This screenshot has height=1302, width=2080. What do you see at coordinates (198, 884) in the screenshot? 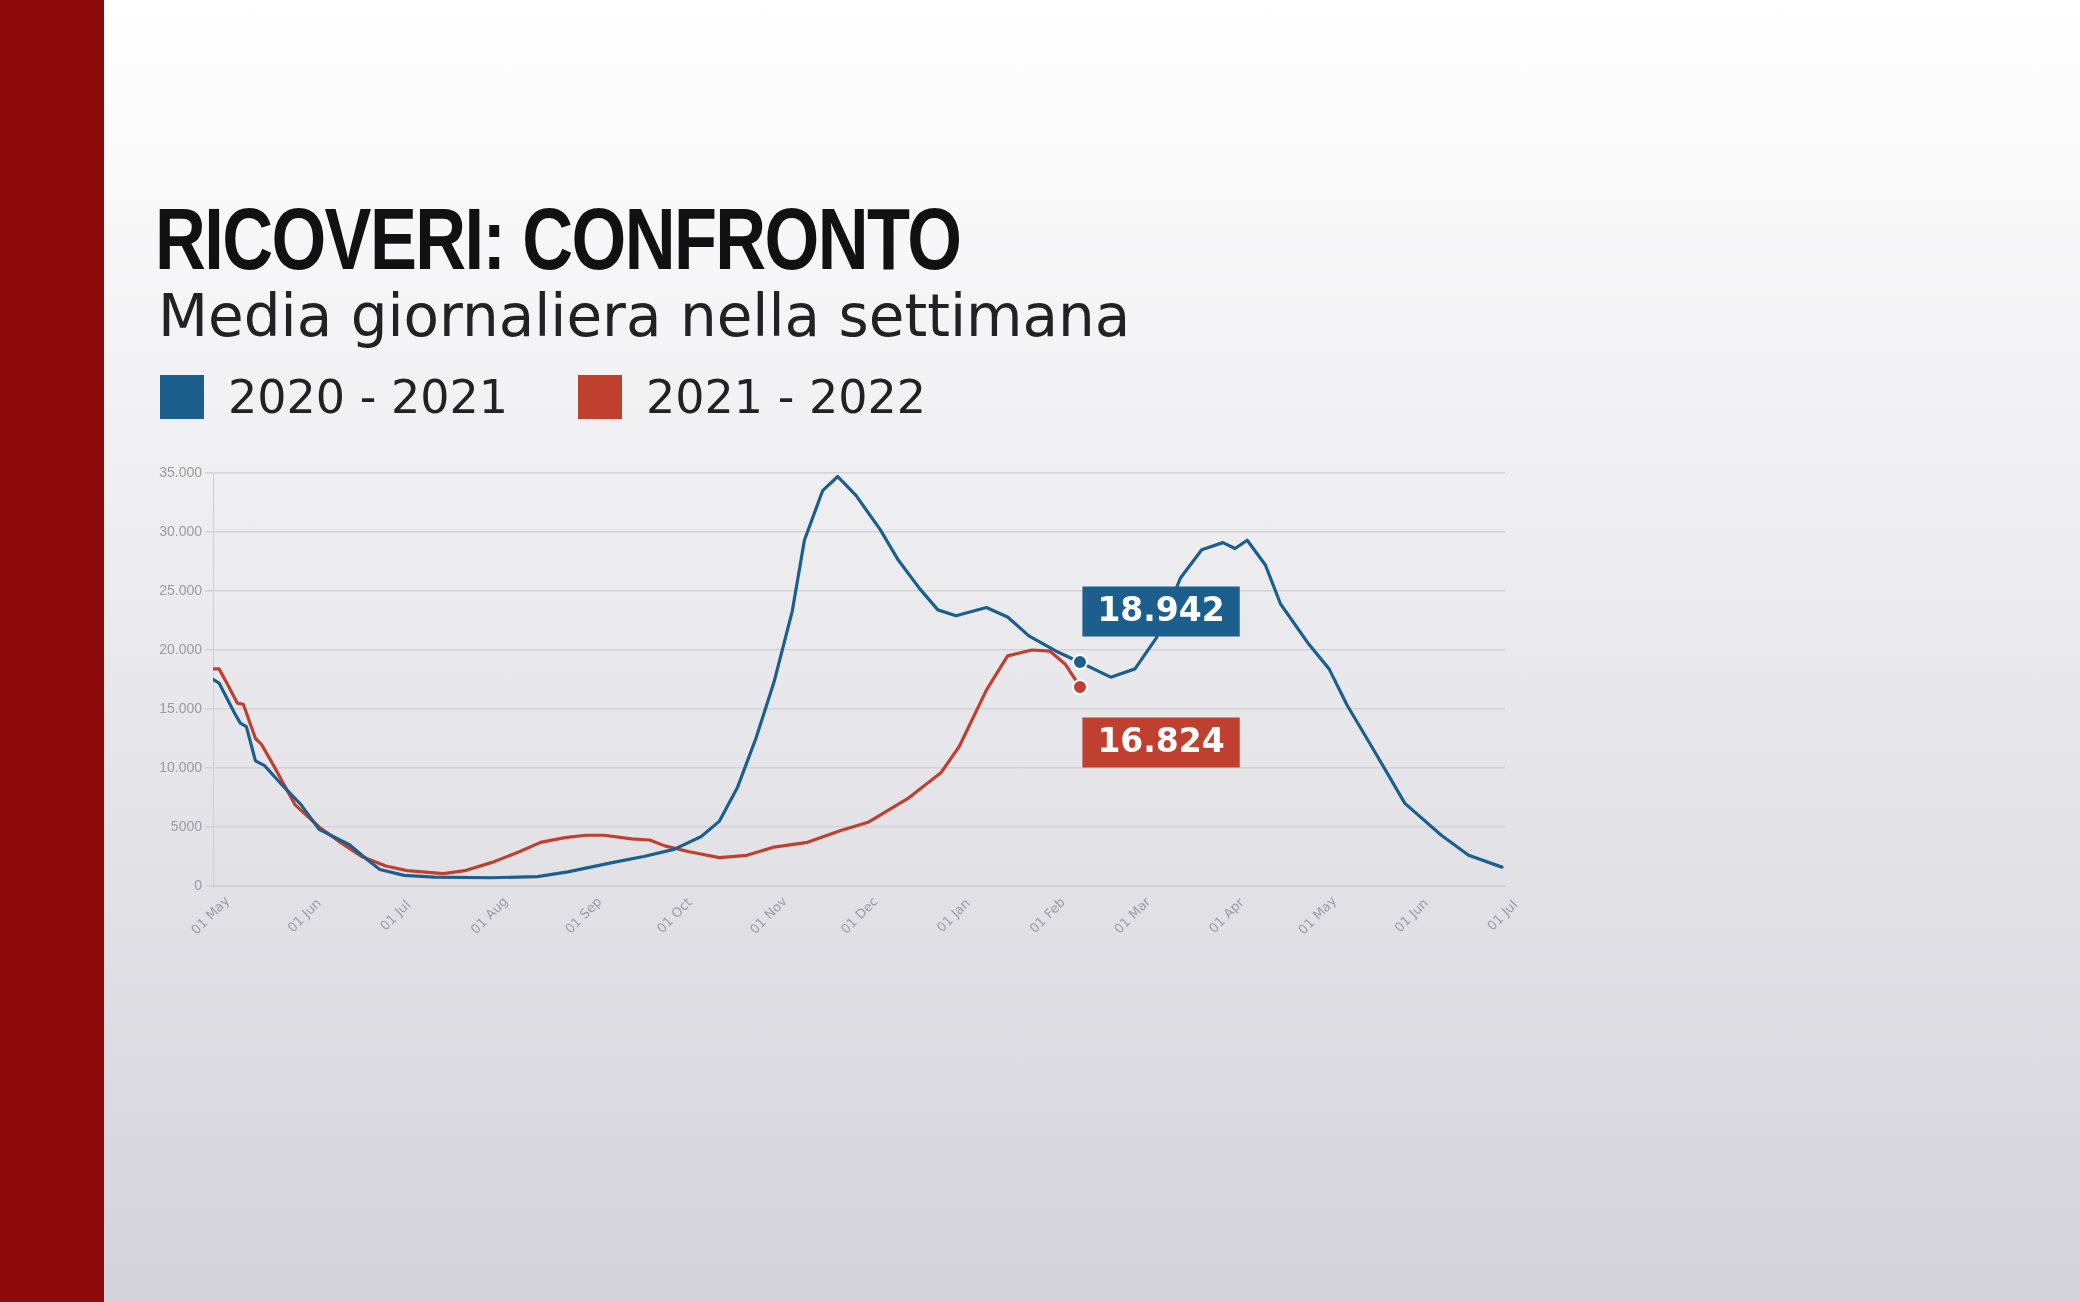
I see `y-tick-label: 0` at bounding box center [198, 884].